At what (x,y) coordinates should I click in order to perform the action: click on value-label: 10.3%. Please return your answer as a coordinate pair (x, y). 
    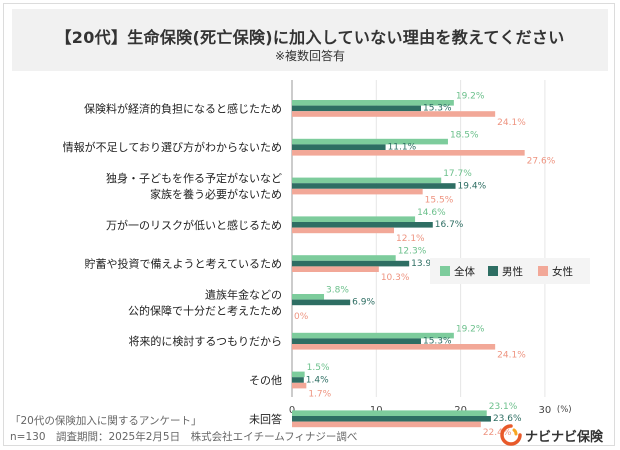
    Looking at the image, I should click on (395, 278).